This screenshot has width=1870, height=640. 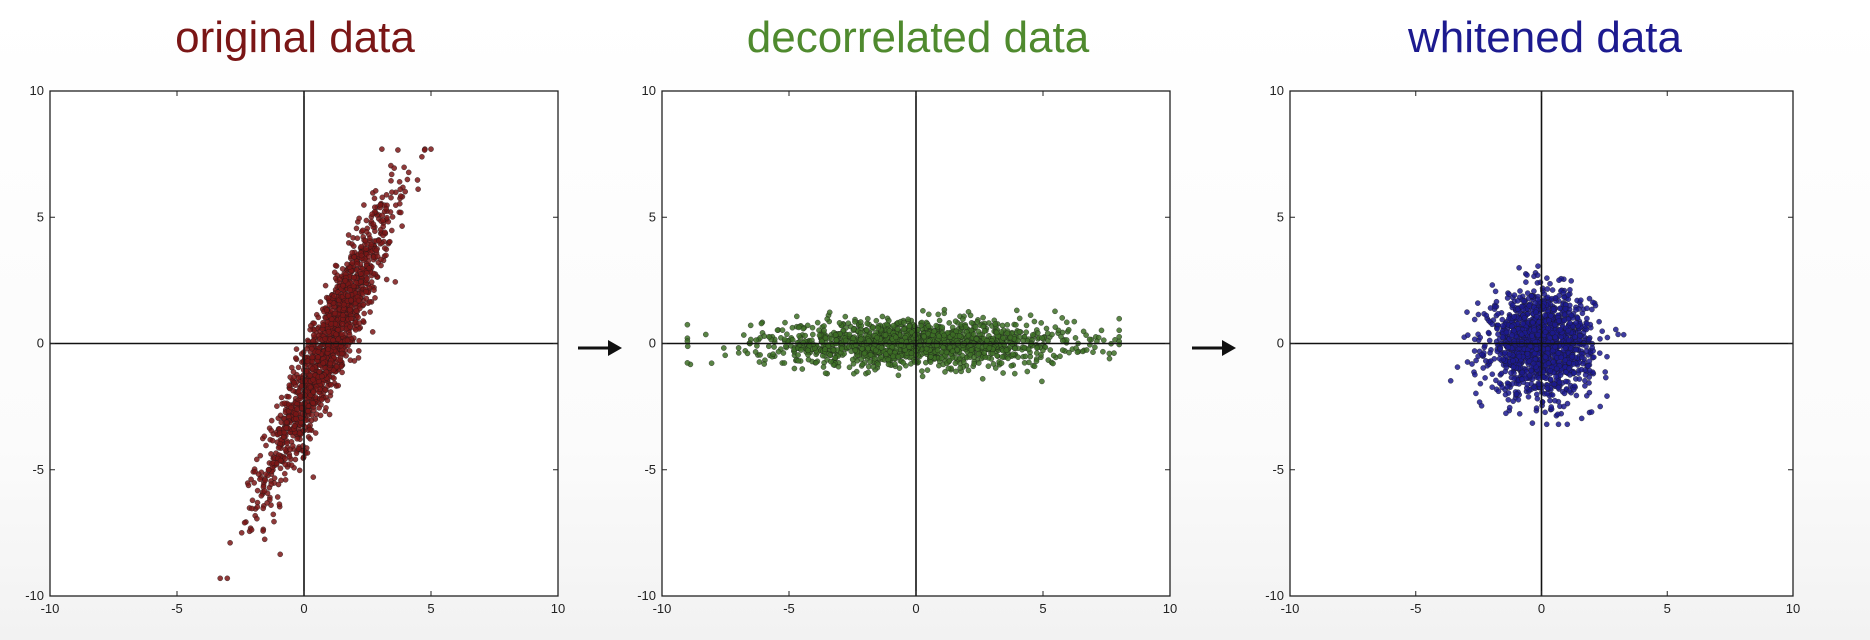 What do you see at coordinates (38, 469) in the screenshot?
I see `y-tick-label: -5` at bounding box center [38, 469].